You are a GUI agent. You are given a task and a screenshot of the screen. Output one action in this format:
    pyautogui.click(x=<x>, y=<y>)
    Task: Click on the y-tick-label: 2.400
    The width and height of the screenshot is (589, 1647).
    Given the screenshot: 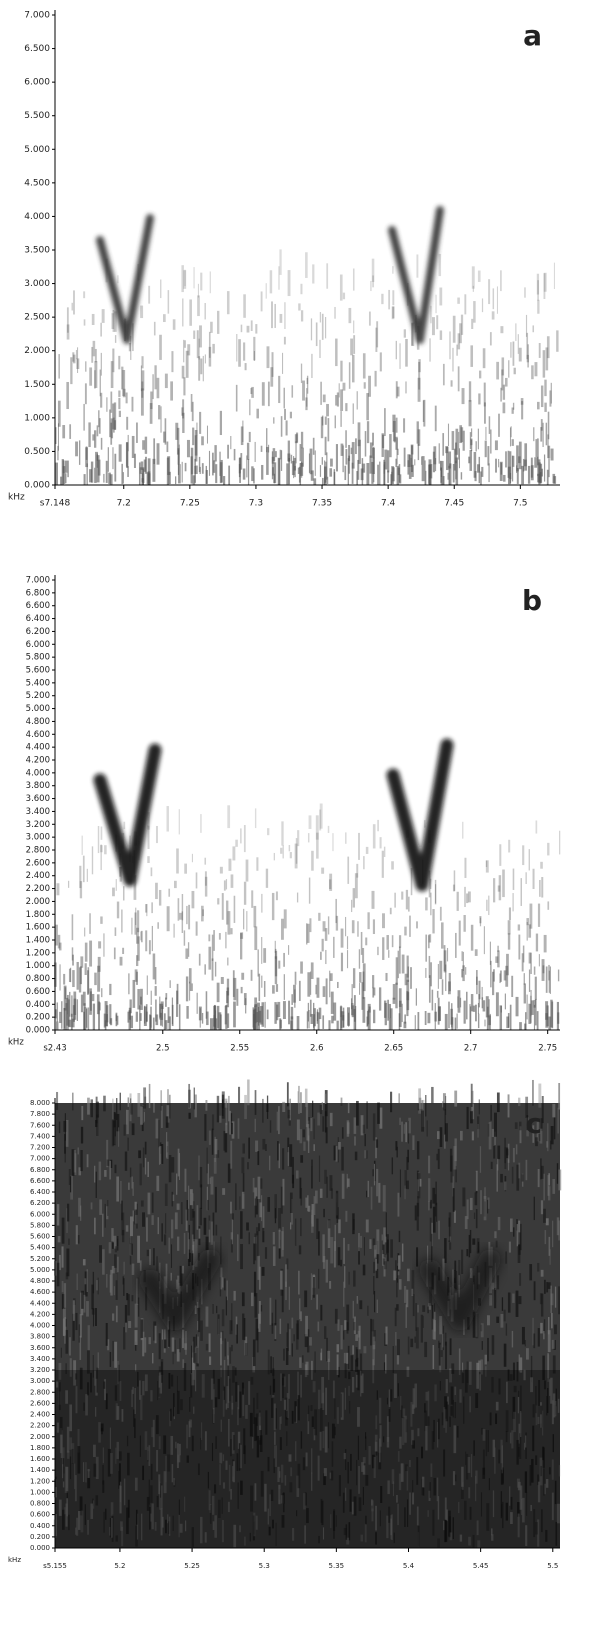 What is the action you would take?
    pyautogui.click(x=38, y=876)
    